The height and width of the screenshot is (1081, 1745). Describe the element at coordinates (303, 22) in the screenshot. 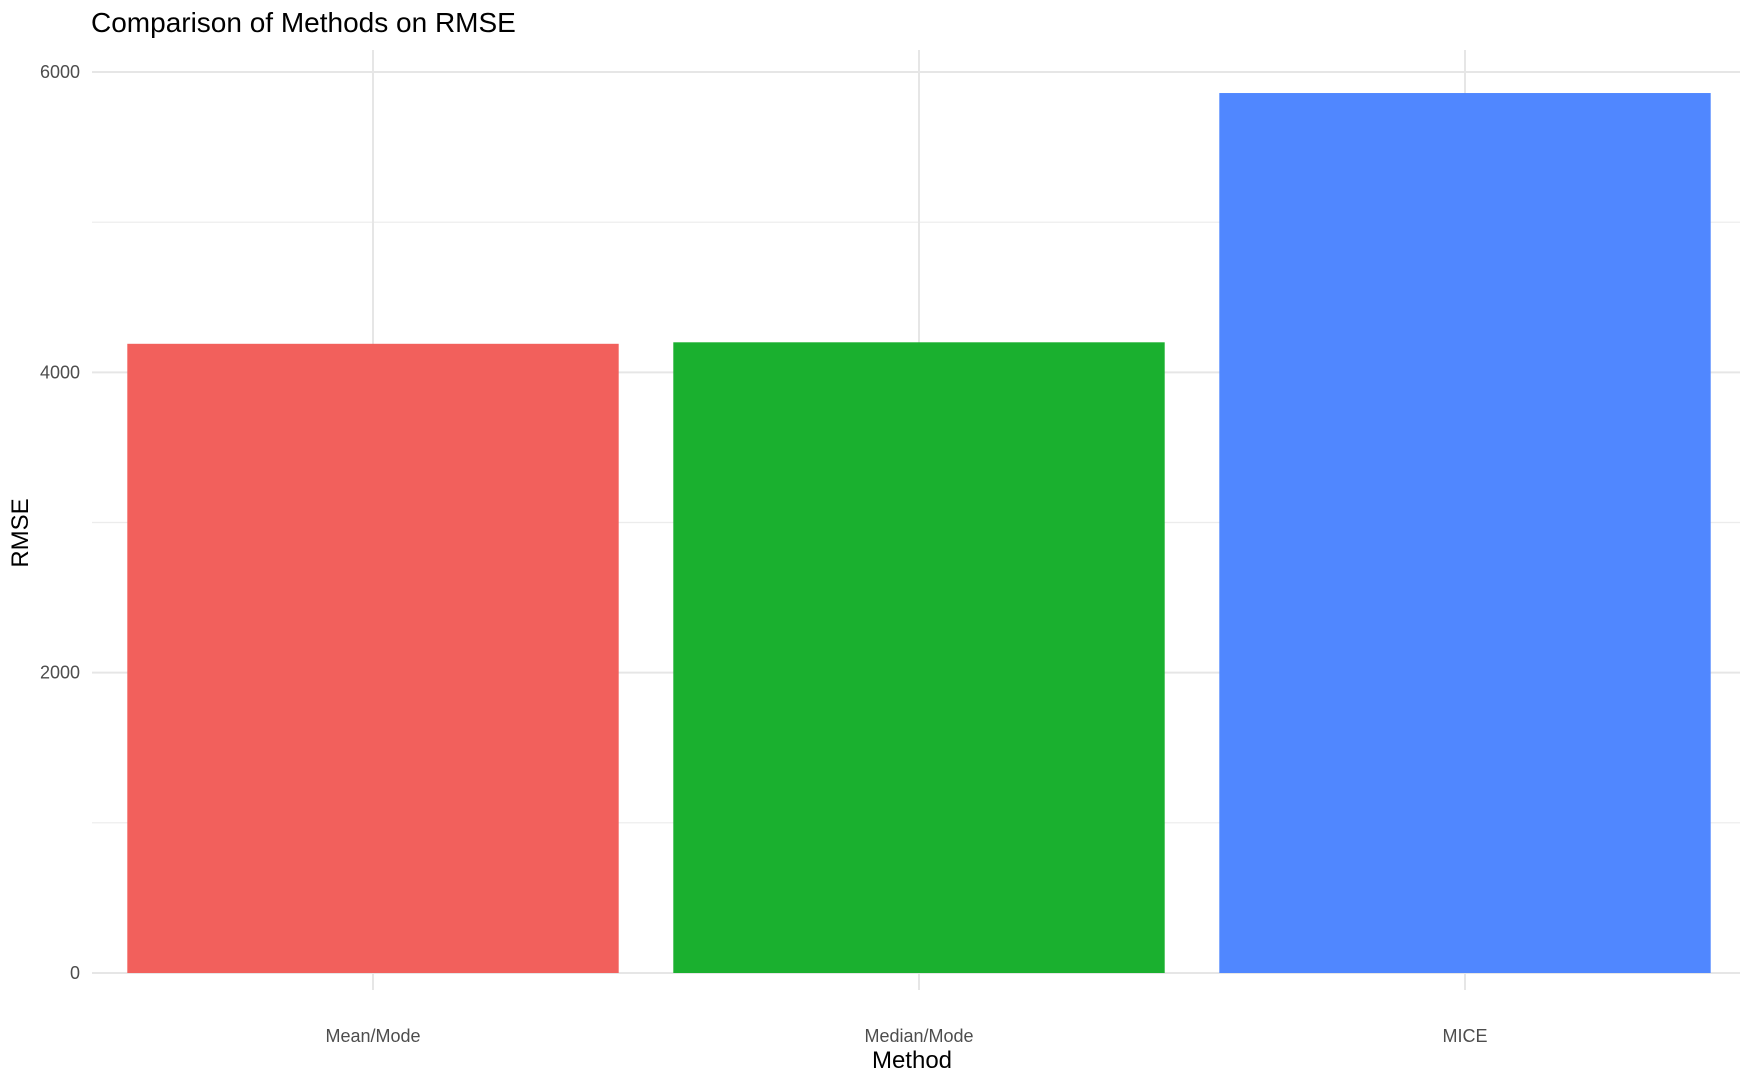

I see `chart-title: Comparison of Methods on RMSE` at that location.